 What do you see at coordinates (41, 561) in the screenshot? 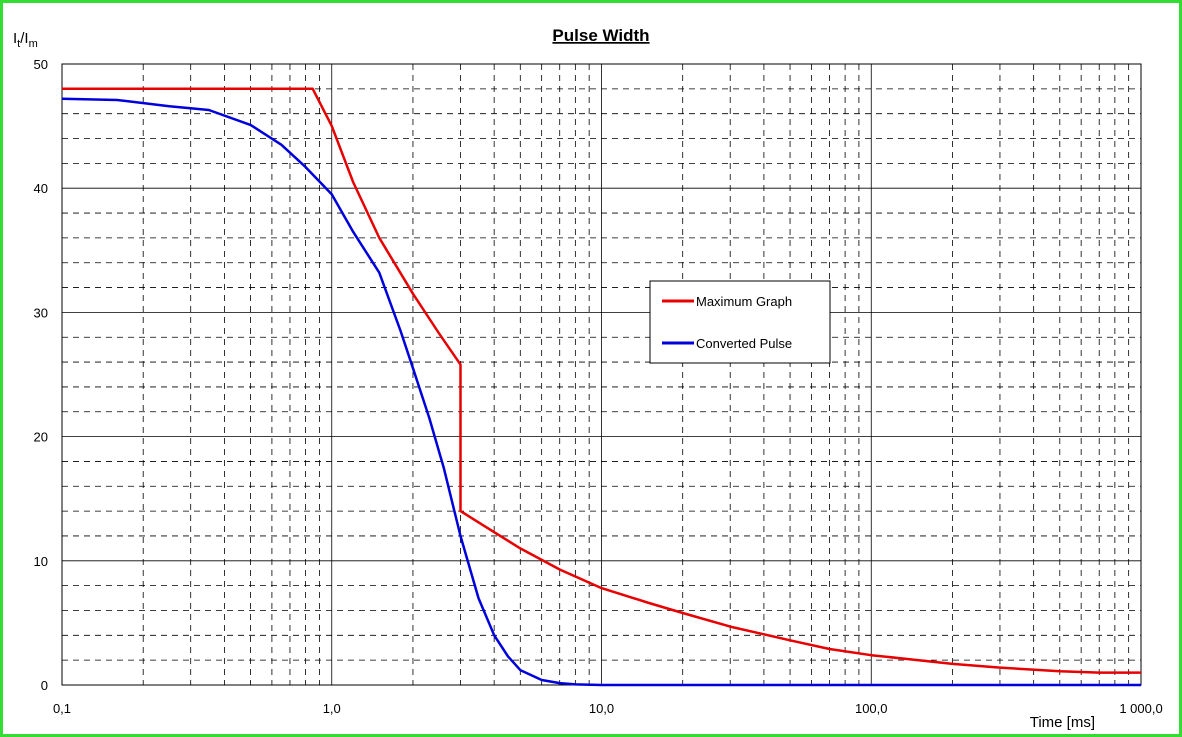
I see `y-tick-label: 10` at bounding box center [41, 561].